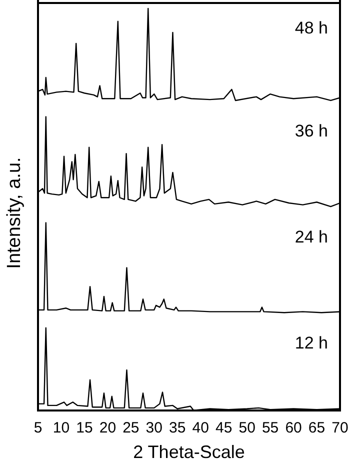  What do you see at coordinates (177, 428) in the screenshot?
I see `x-tick-label: 35` at bounding box center [177, 428].